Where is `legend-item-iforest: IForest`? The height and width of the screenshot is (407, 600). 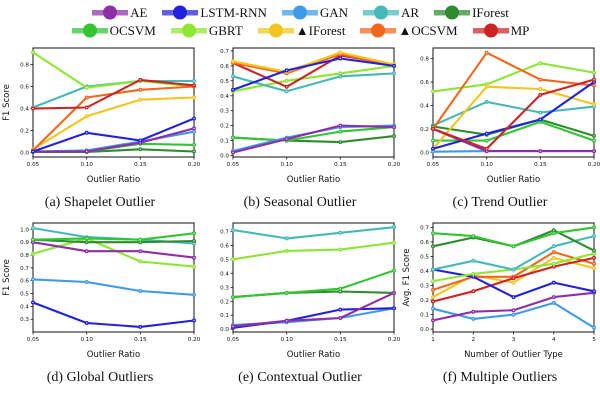 legend-item-iforest: IForest is located at coordinates (471, 12).